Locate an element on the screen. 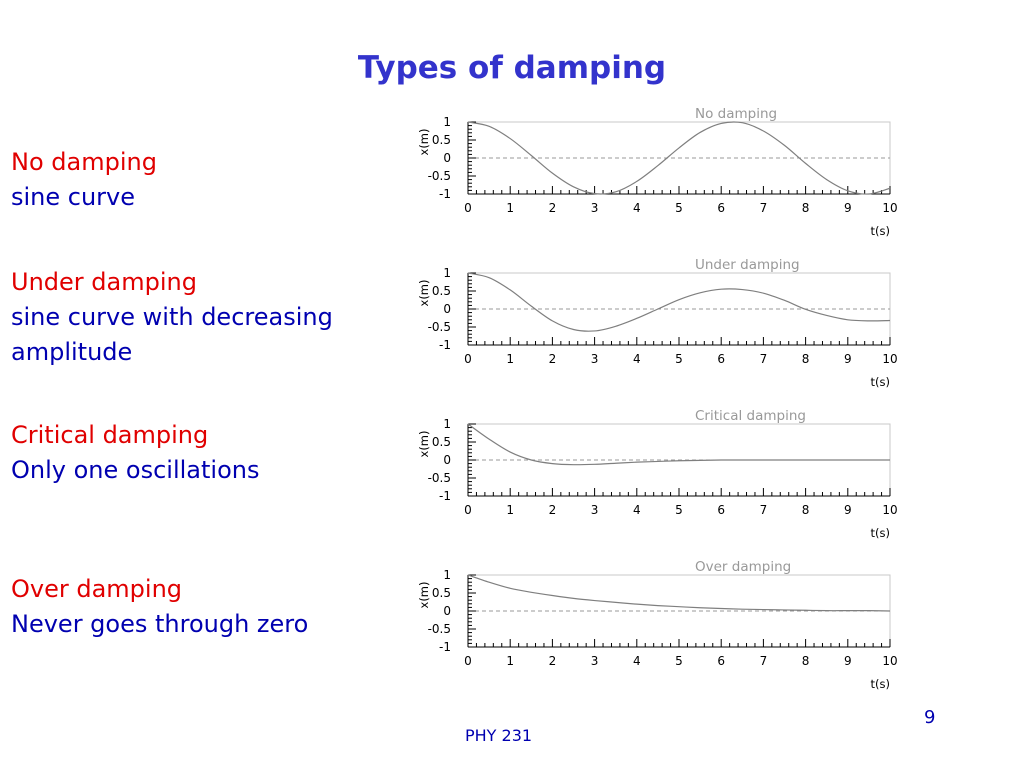  block-text: sine curve is located at coordinates (73, 196).